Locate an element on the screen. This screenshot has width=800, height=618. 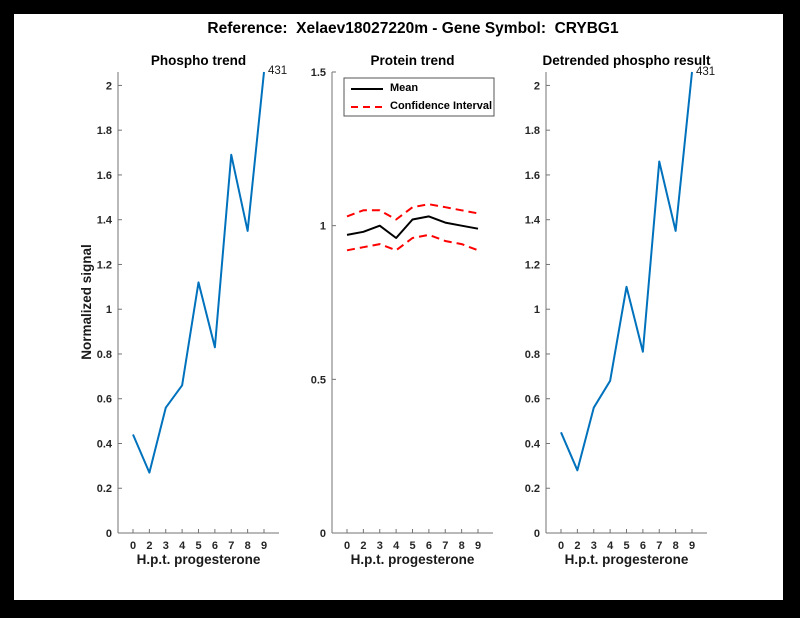
legend-label-mean: Mean is located at coordinates (404, 88).